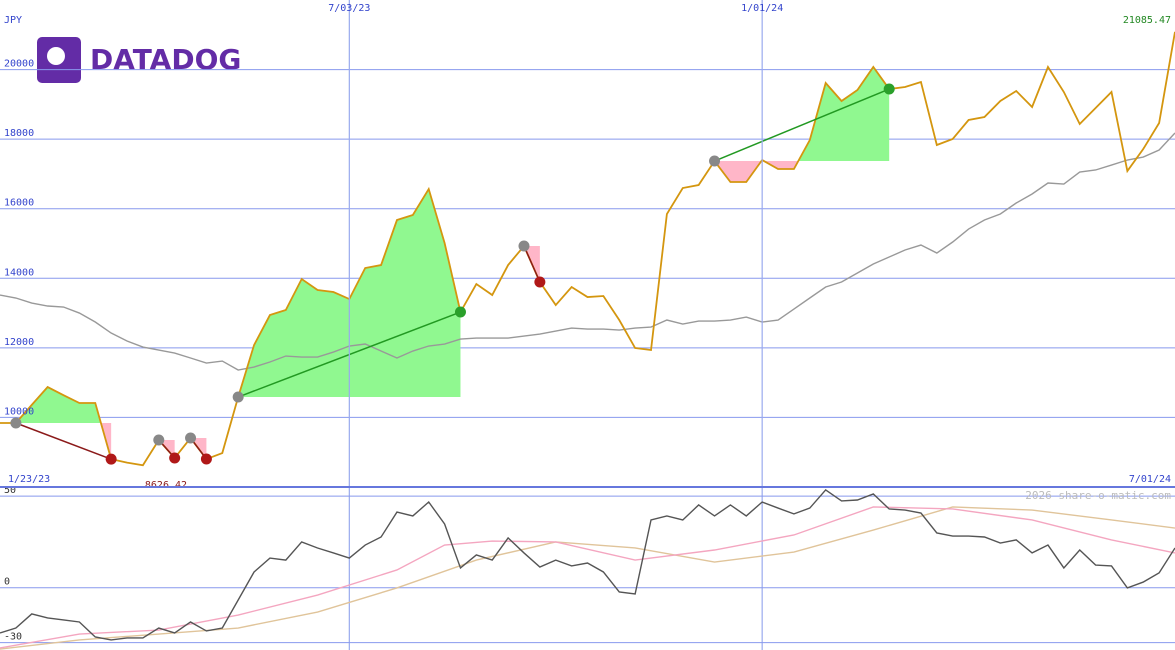  Describe the element at coordinates (13, 637) in the screenshot. I see `y-tick-label: -30` at that location.